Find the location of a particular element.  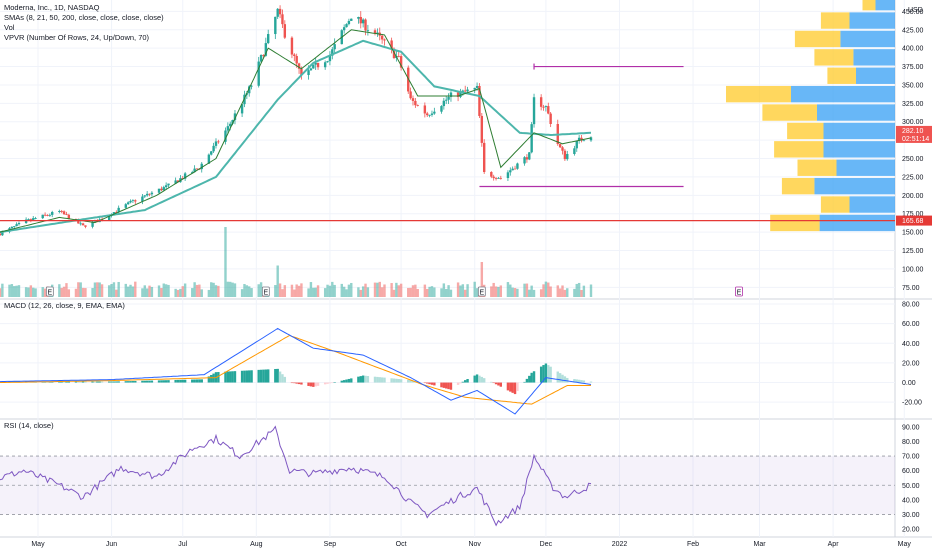

x-tick-label: Feb is located at coordinates (693, 544).